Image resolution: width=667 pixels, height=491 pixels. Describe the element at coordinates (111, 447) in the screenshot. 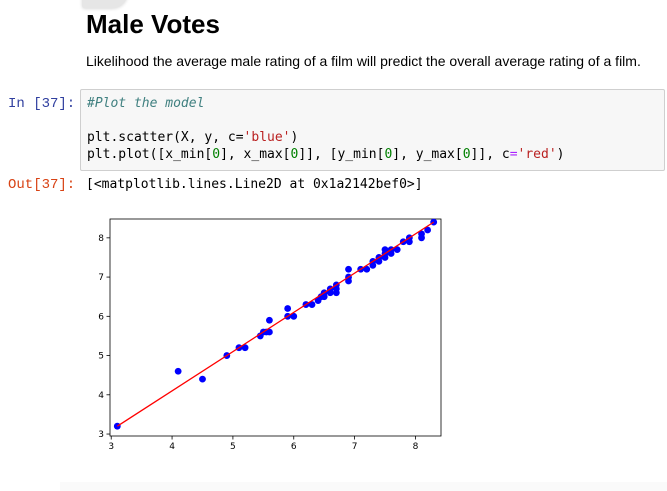

I see `x-tick-label: 3` at that location.